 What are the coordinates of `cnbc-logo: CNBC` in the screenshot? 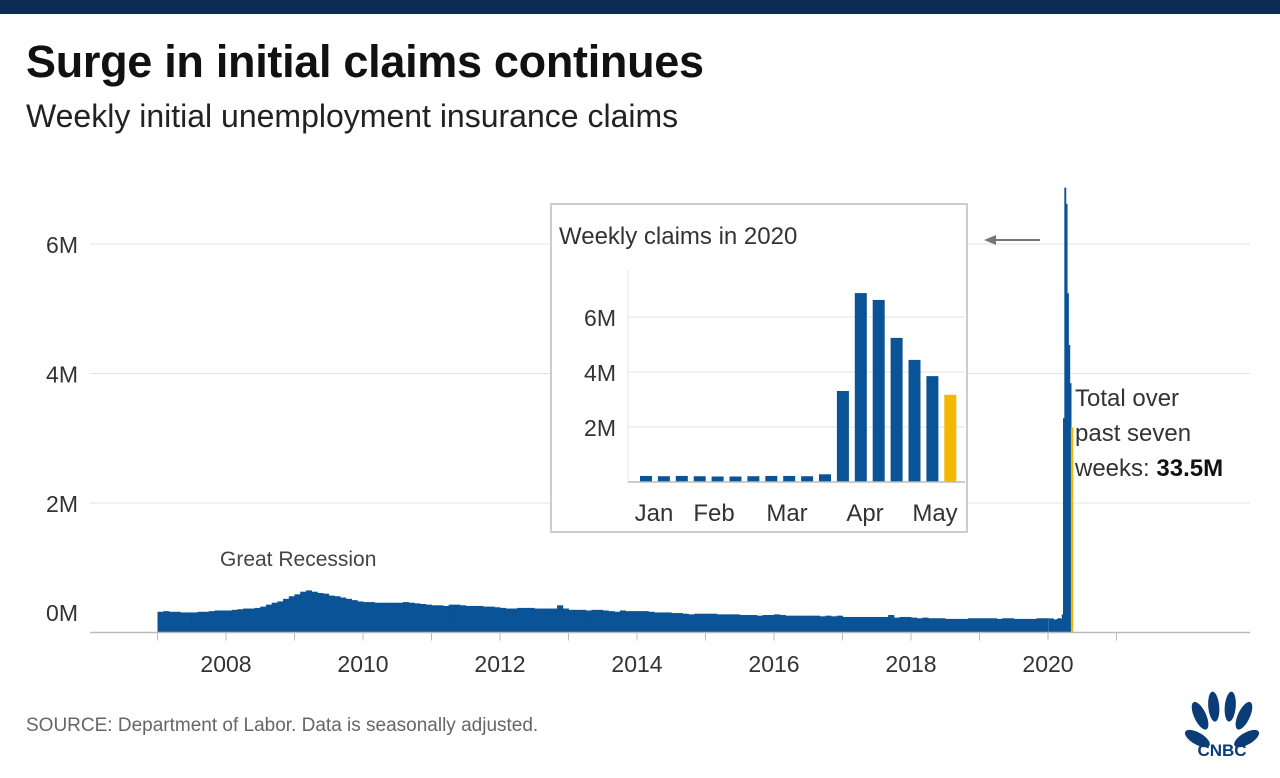 It's located at (1222, 725).